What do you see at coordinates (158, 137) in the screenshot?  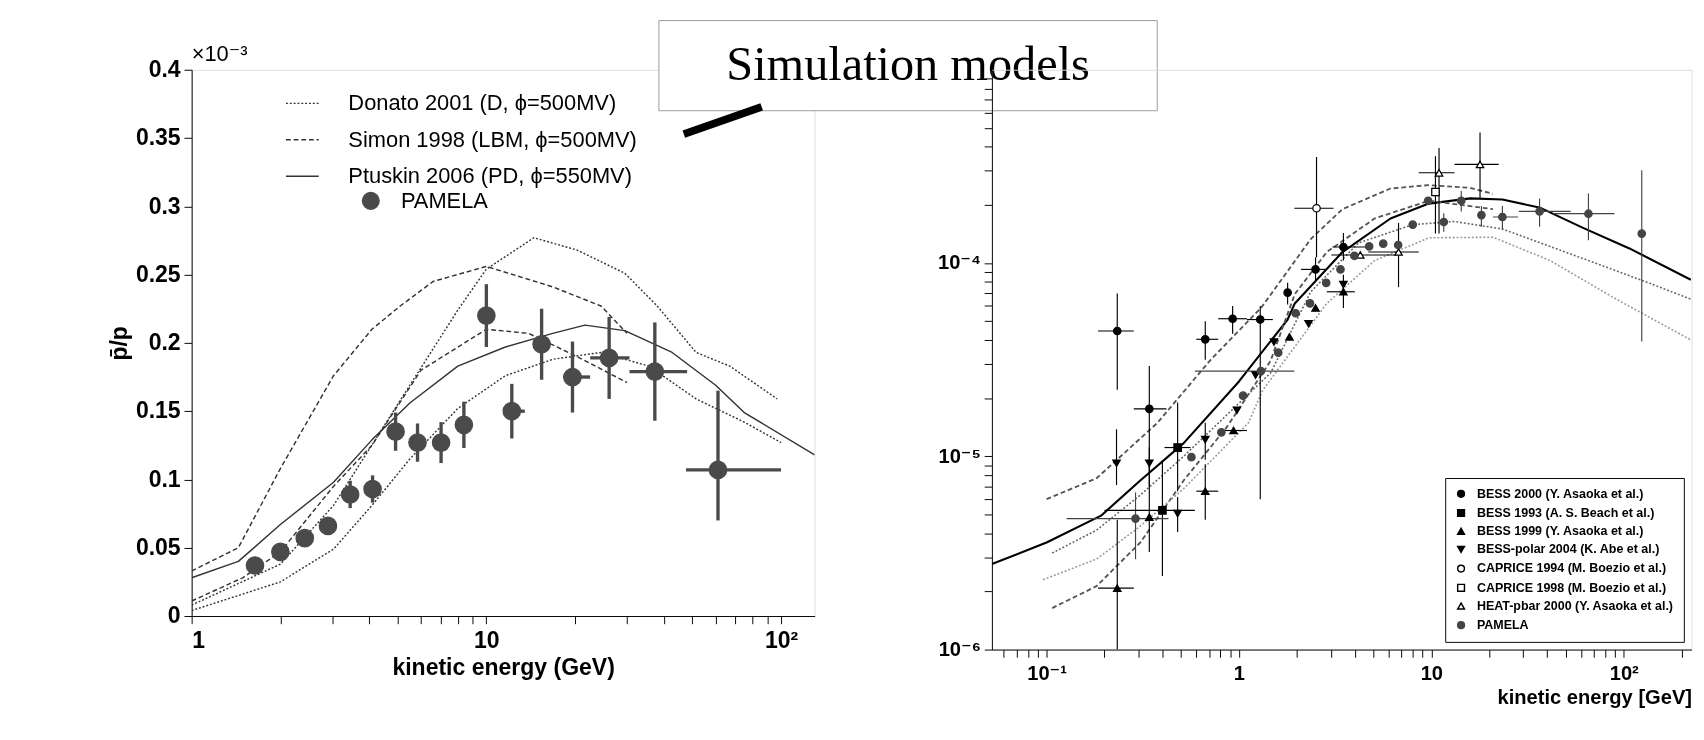 I see `y-tick-label: 0.35` at bounding box center [158, 137].